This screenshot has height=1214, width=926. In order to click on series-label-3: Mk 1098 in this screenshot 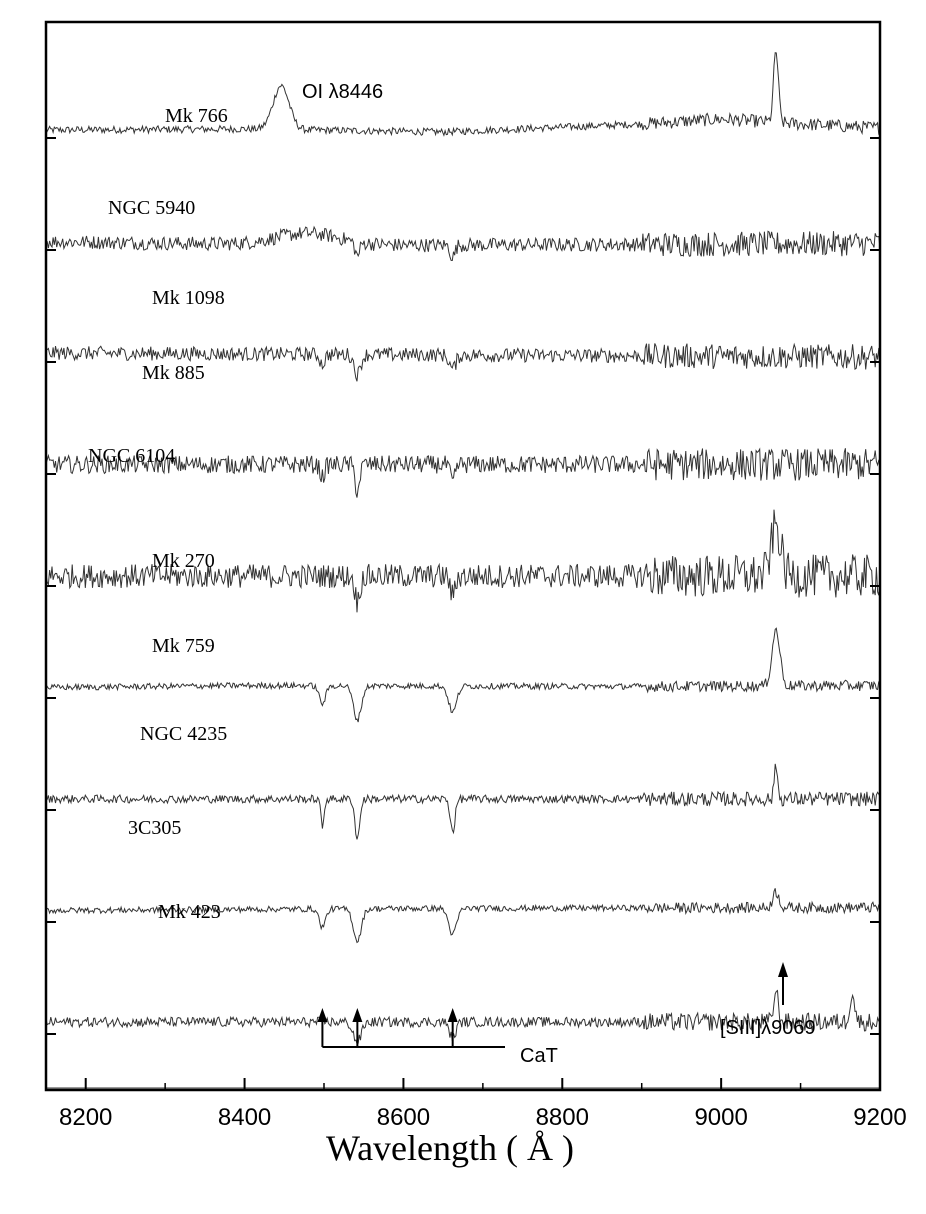, I will do `click(188, 298)`.